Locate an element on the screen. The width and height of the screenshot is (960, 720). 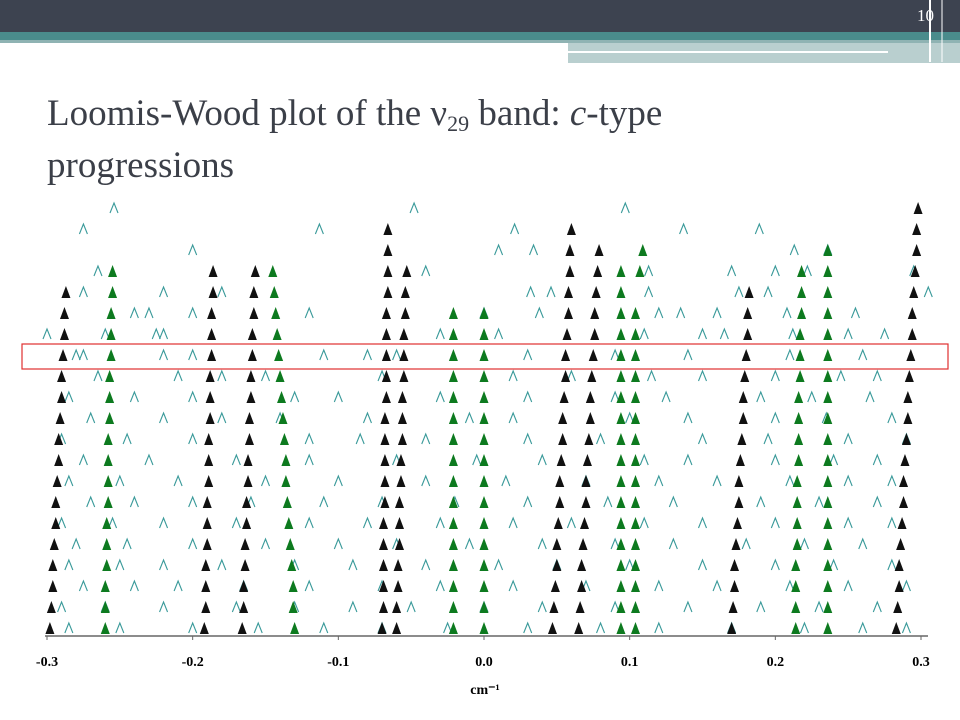
x-tick-label: -0.3 is located at coordinates (47, 662).